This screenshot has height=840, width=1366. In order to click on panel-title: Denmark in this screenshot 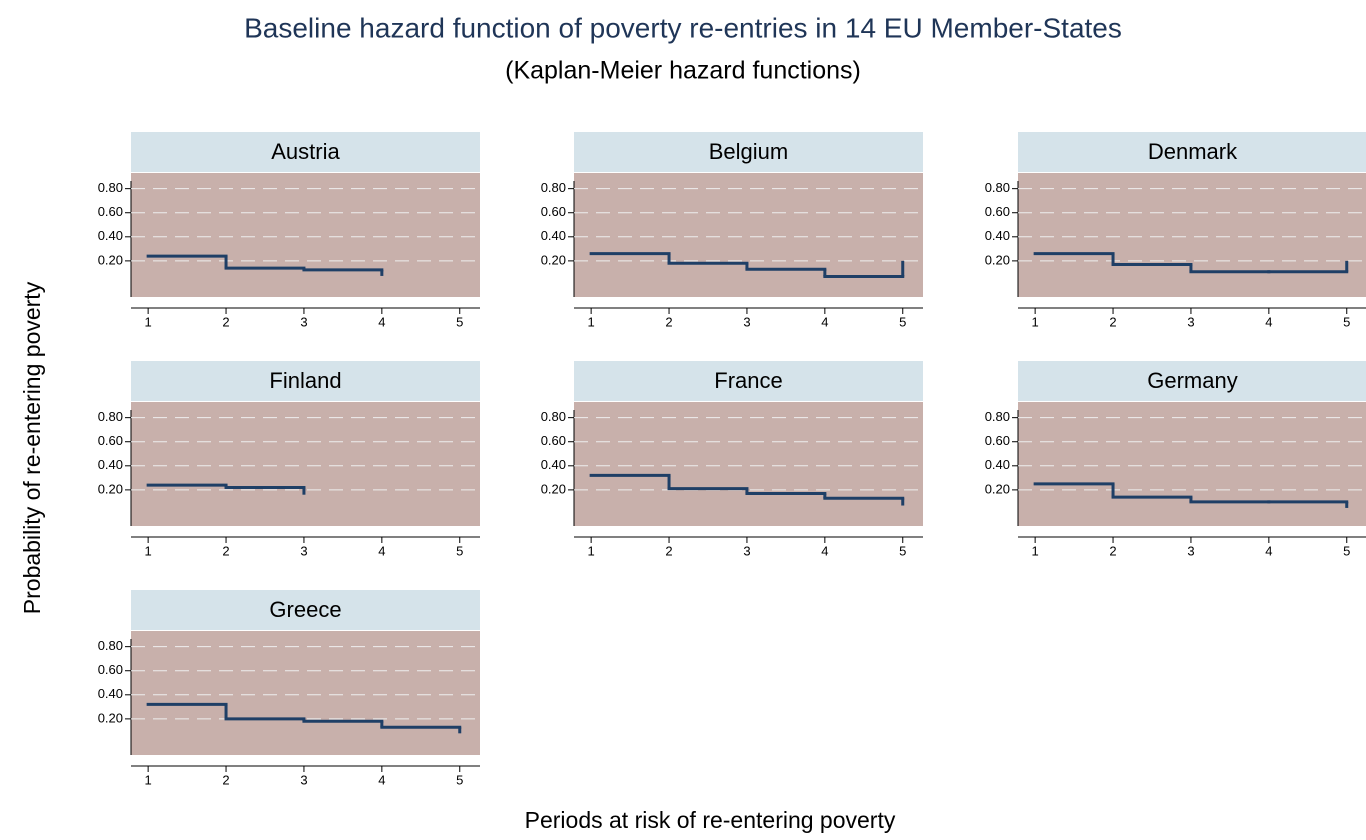, I will do `click(1193, 151)`.